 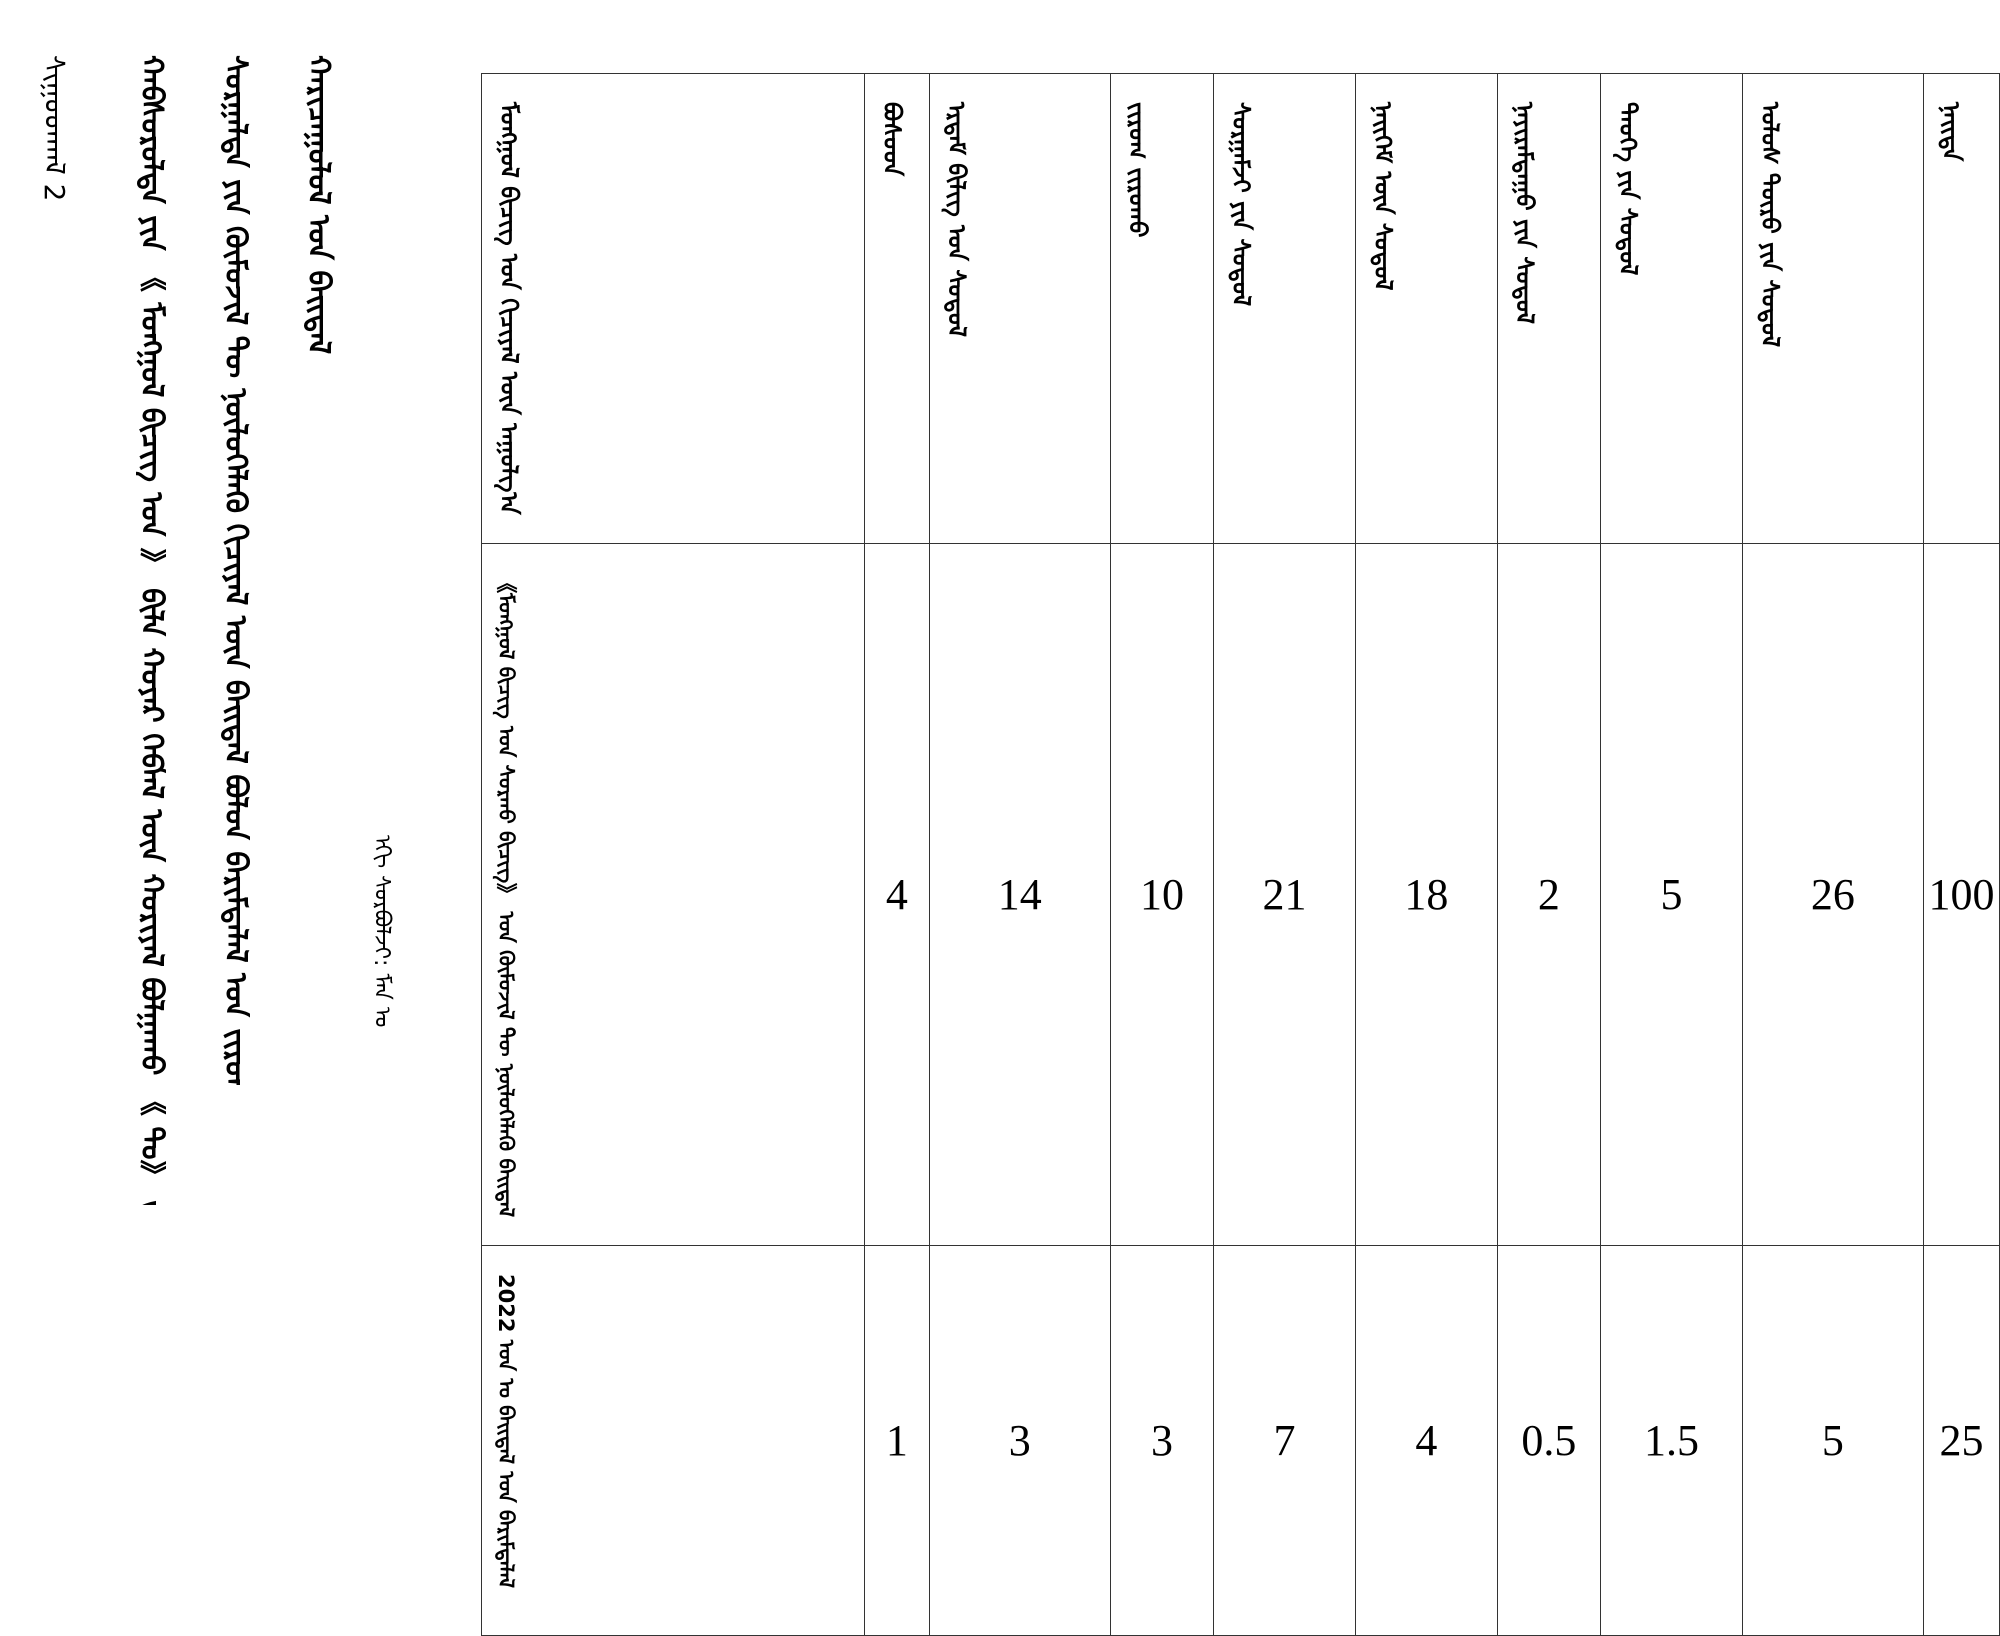 I want to click on corner-header: ᠮᠣᠩᠭᠣᠯ ᠪᠢᠴᠢᠭ᠌ ᠤᠨ ᠬᠢᠴᠢᠶᠡᠯ ᠦᠨ ᠠᠭᠤᠯᠭ᠎ᠠ, so click(x=673, y=308).